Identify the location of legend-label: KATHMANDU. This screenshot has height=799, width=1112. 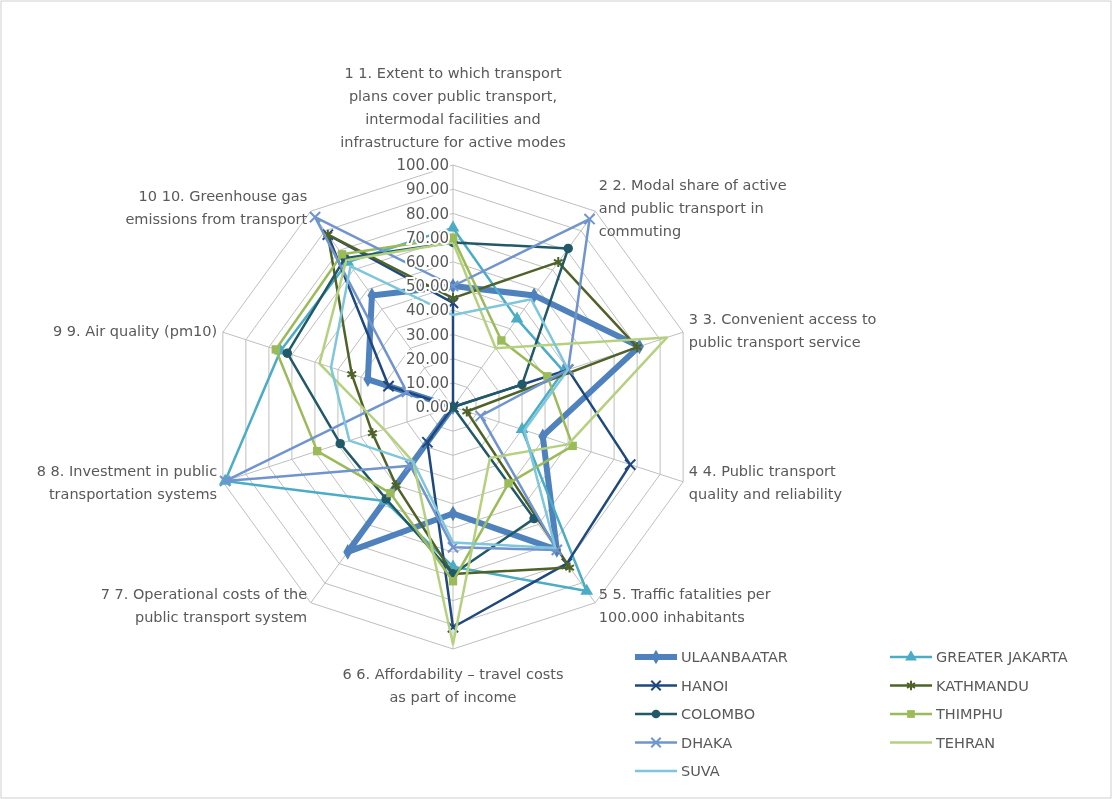
(982, 685).